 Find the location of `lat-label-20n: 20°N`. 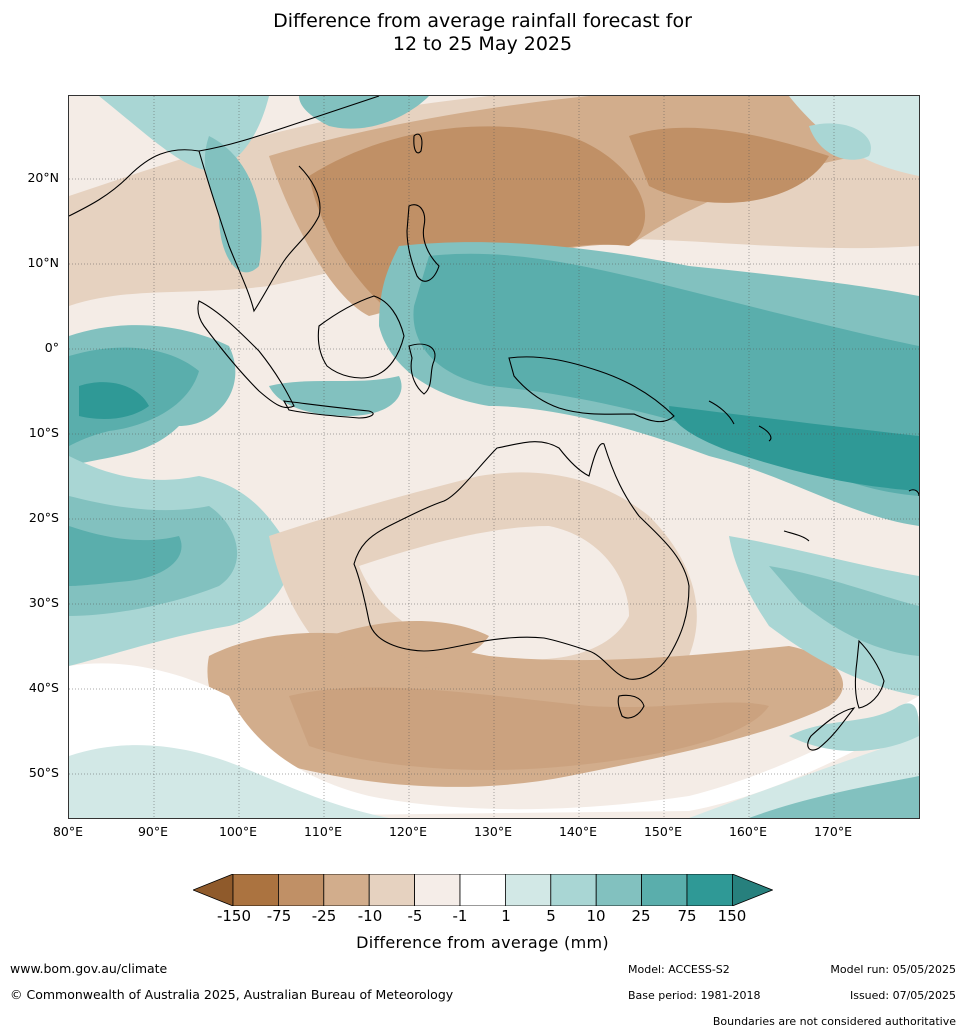

lat-label-20n: 20°N is located at coordinates (43, 177).